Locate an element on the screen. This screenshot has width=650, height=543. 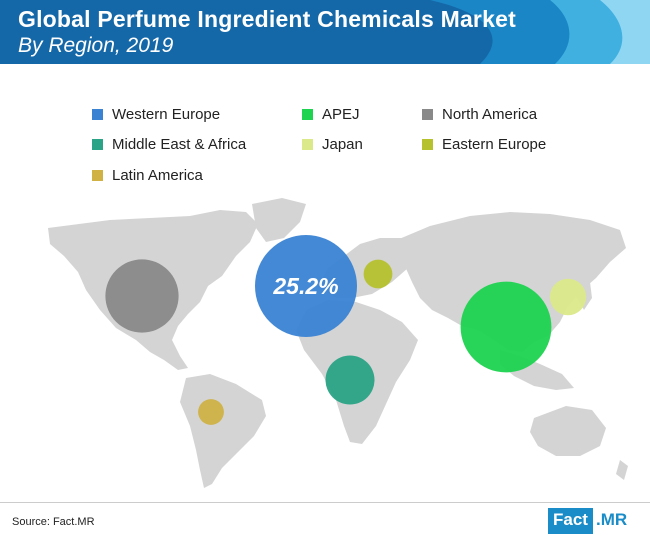
source-note: Source: Fact.MR is located at coordinates (53, 522).